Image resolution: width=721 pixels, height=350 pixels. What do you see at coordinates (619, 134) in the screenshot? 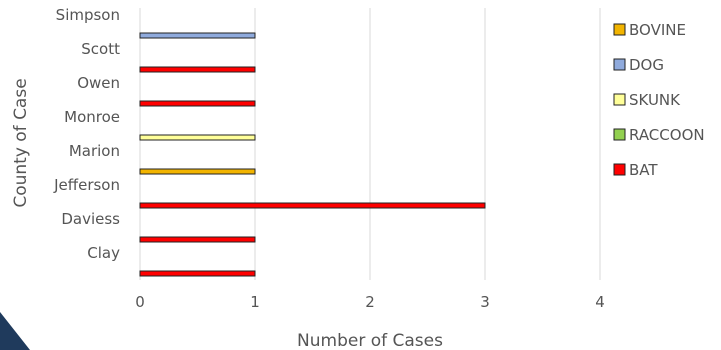
I see `legend-swatch-raccoon` at bounding box center [619, 134].